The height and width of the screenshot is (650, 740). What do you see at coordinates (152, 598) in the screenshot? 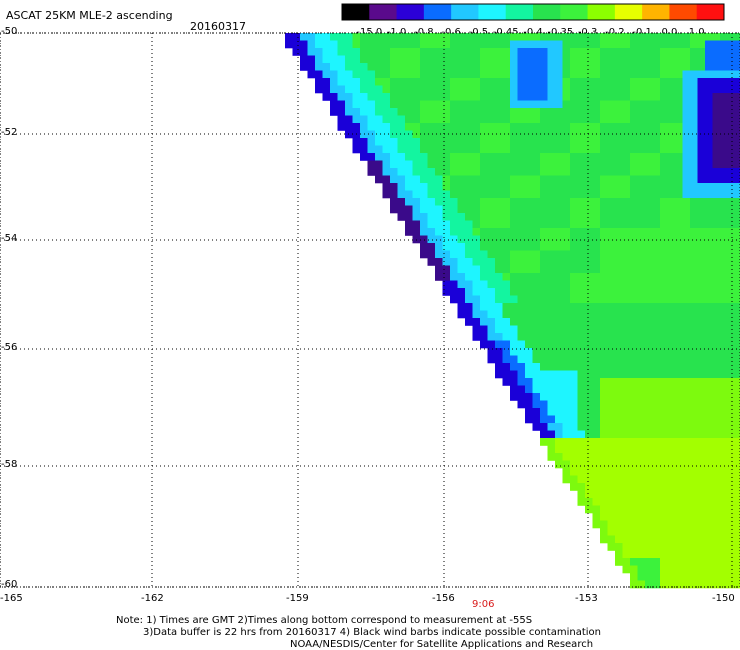
I see `lon-label-162: -162` at bounding box center [152, 598].